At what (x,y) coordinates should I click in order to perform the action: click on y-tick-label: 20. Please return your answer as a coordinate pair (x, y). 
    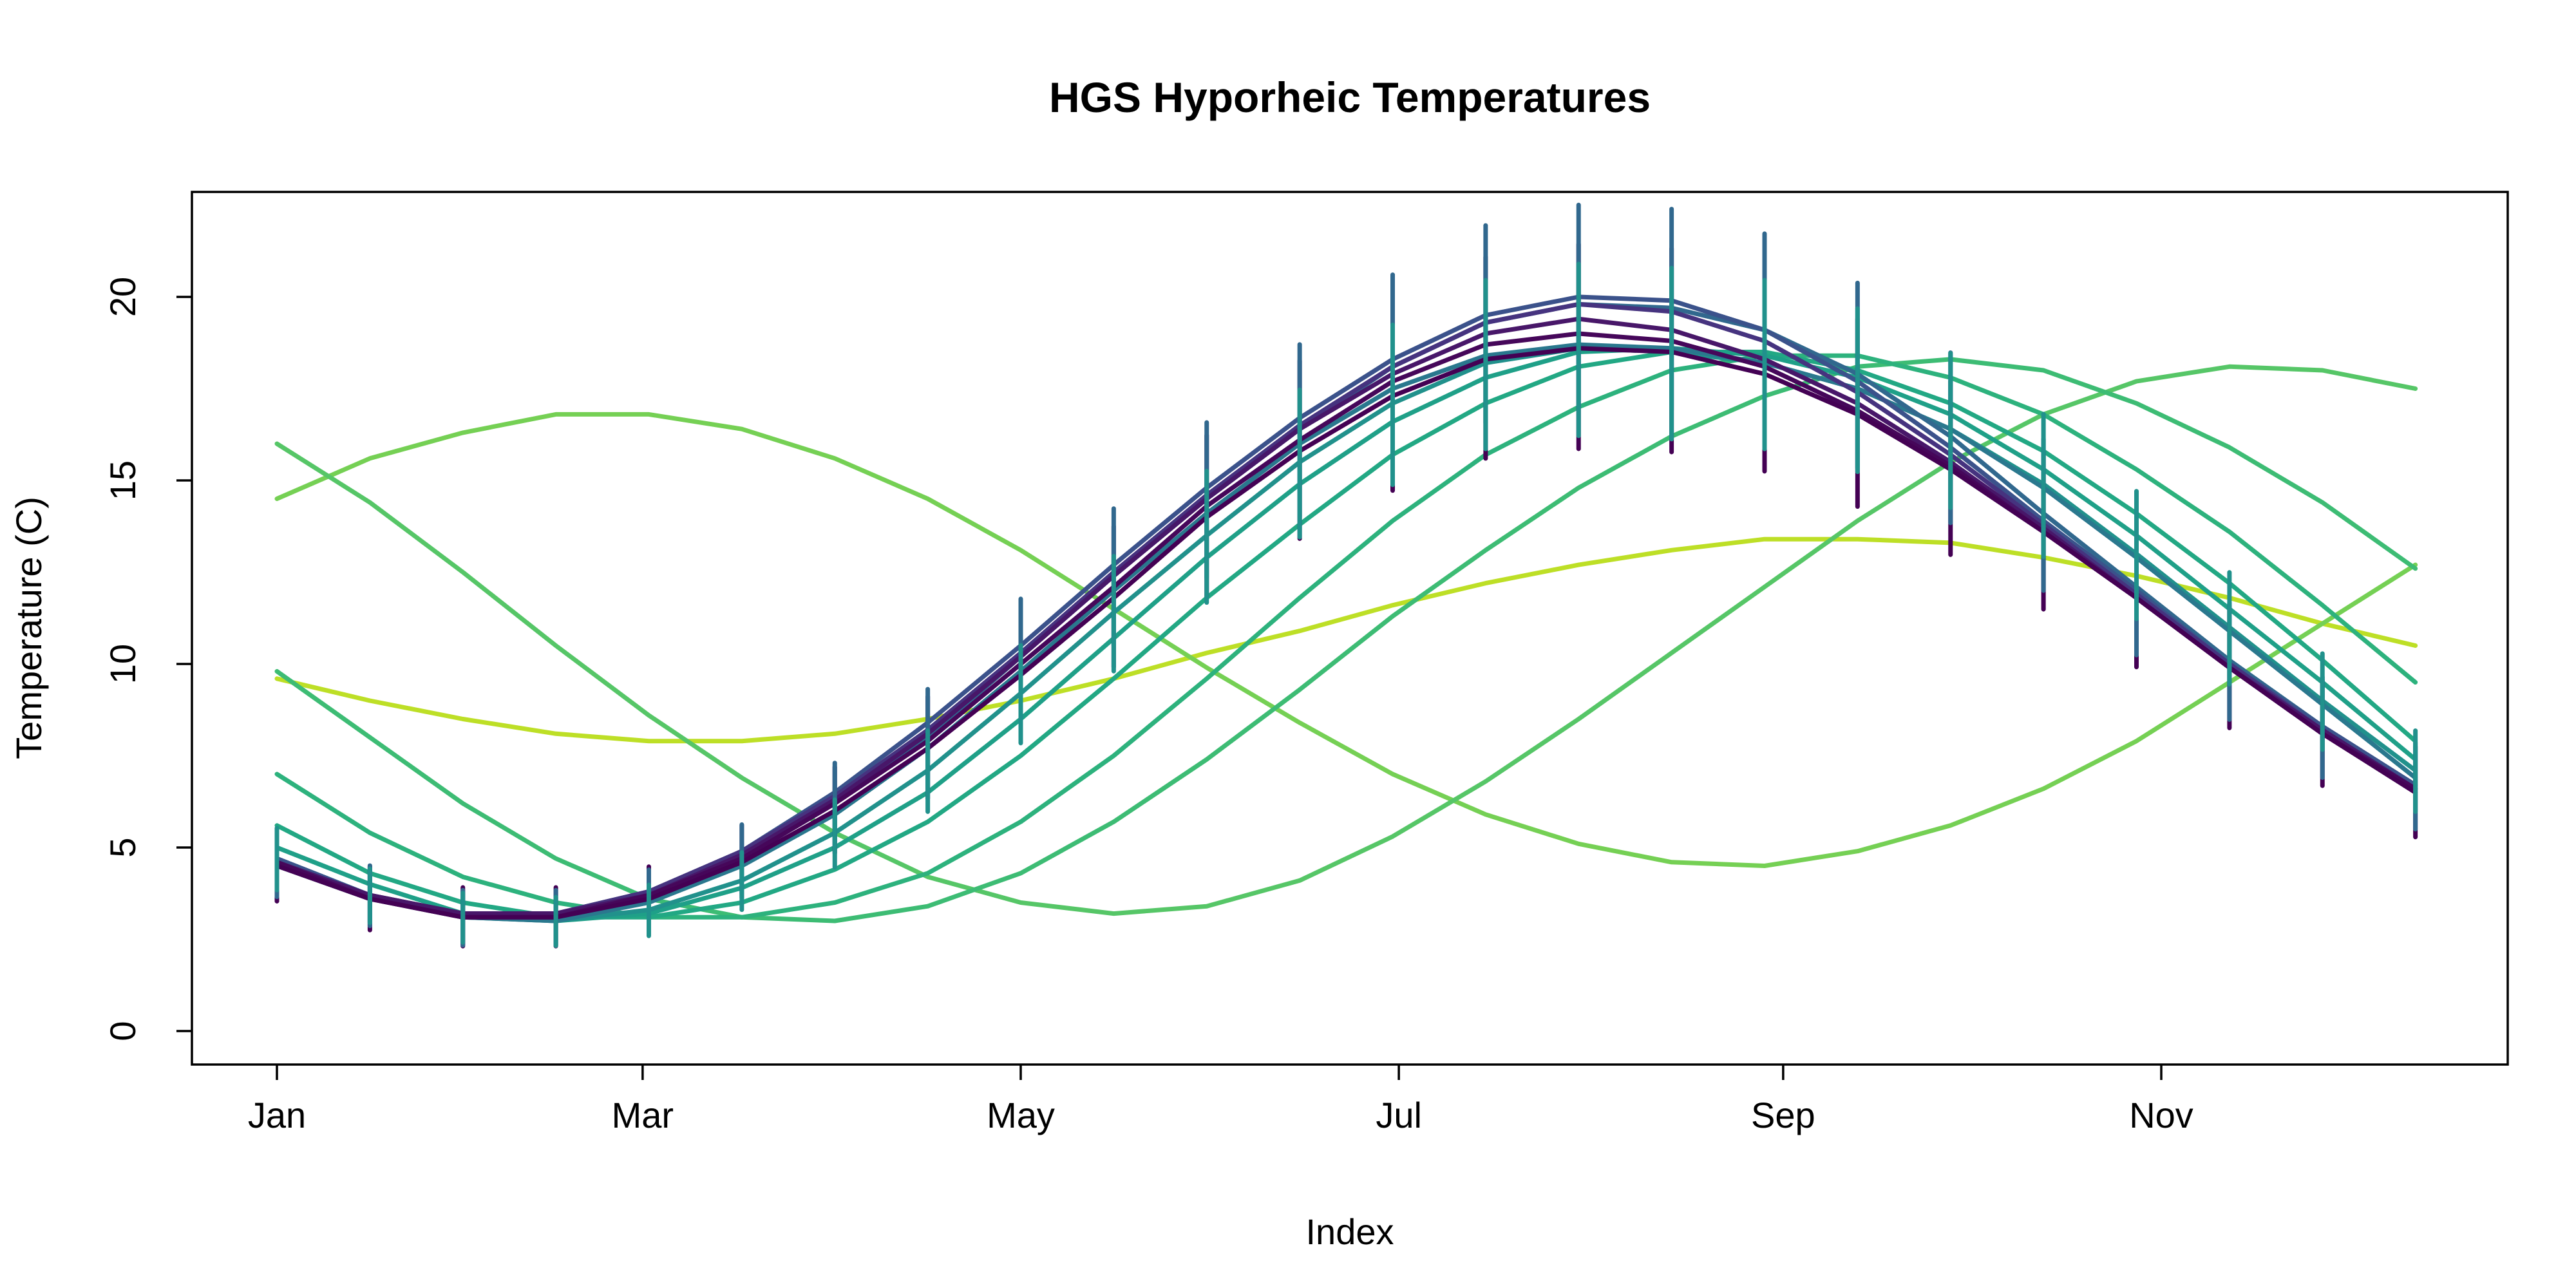
    Looking at the image, I should click on (123, 297).